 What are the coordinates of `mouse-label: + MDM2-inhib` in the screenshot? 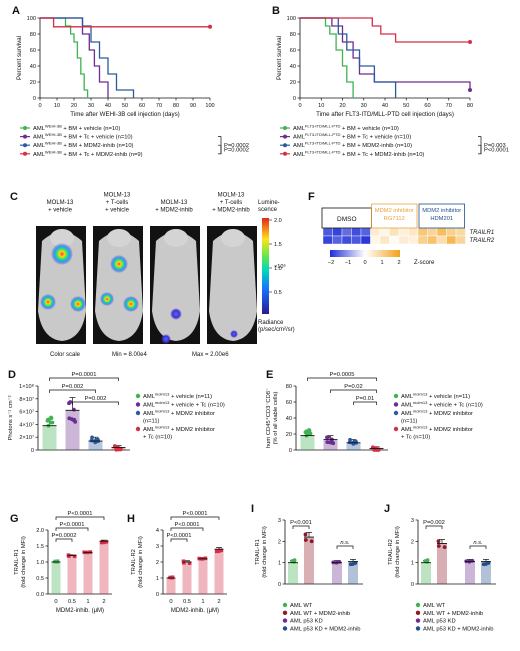 It's located at (174, 211).